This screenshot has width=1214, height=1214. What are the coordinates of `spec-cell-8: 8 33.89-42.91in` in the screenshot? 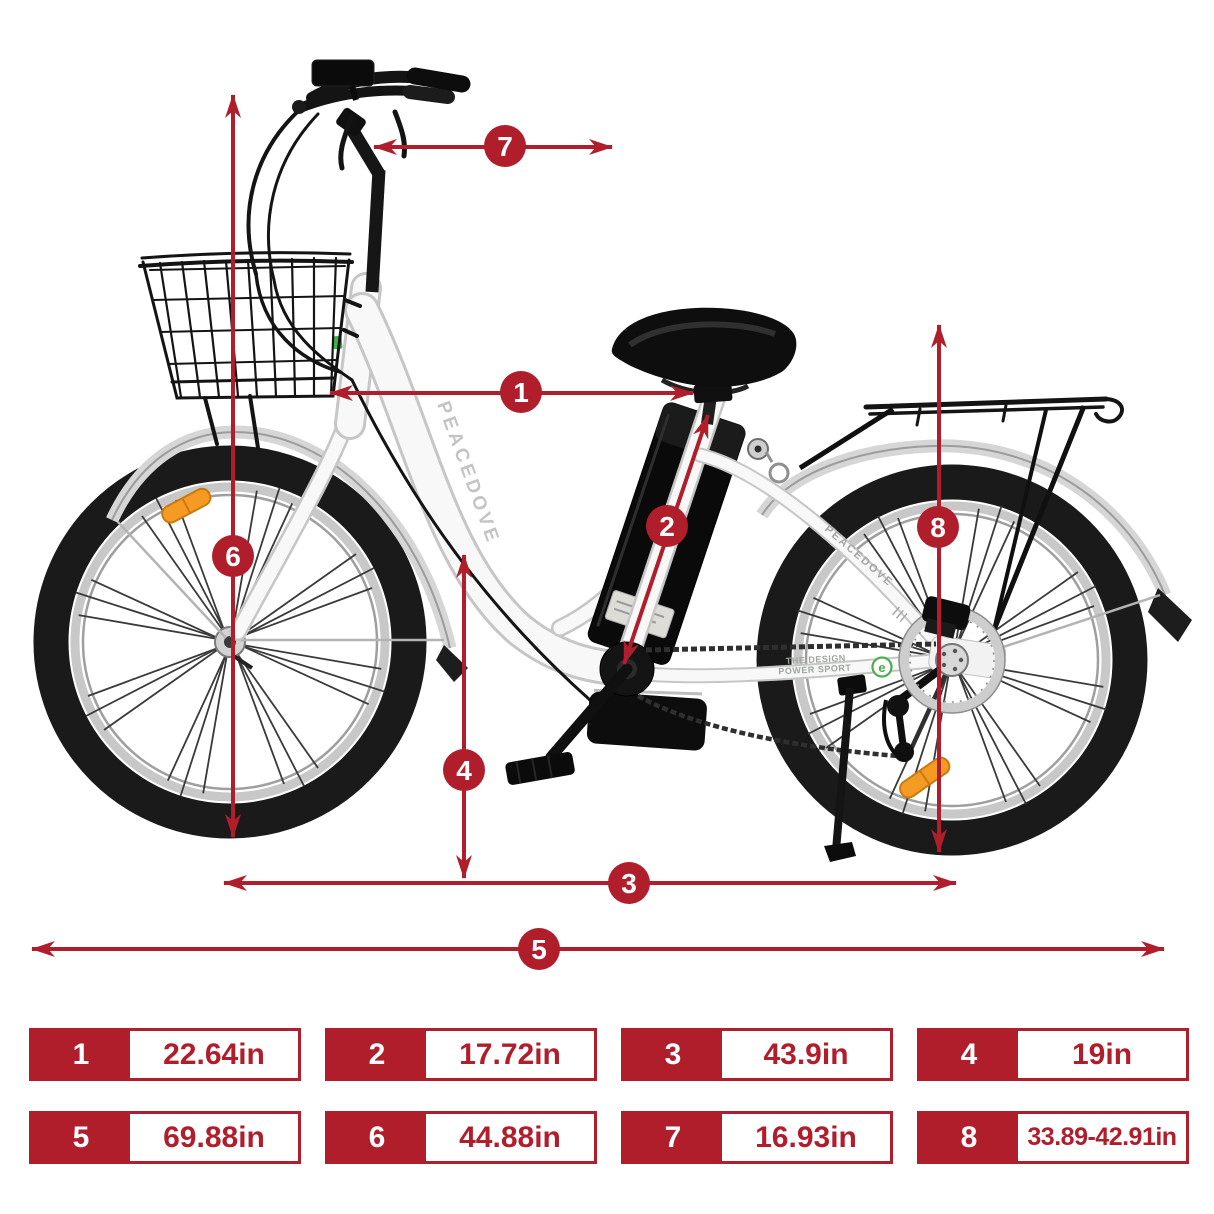 It's located at (1053, 1137).